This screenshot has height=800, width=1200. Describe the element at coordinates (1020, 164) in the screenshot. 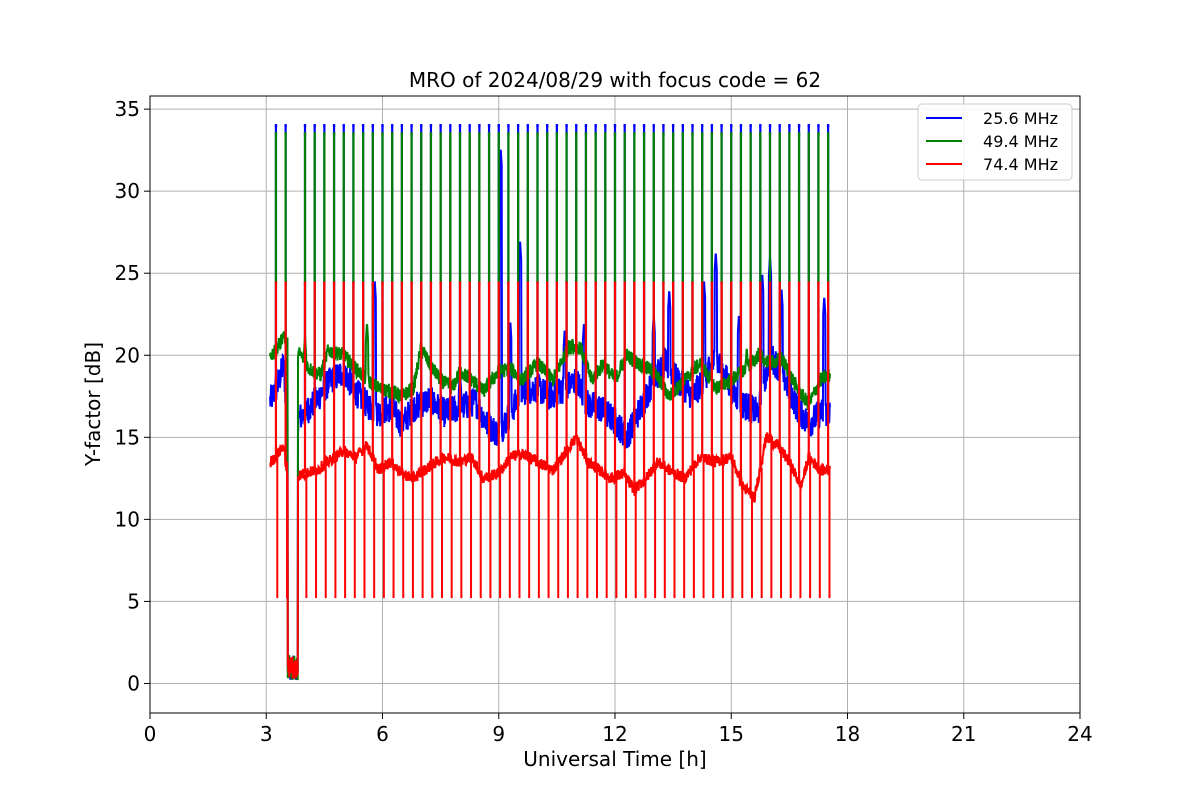

I see `legend-label: 74.4 MHz` at that location.